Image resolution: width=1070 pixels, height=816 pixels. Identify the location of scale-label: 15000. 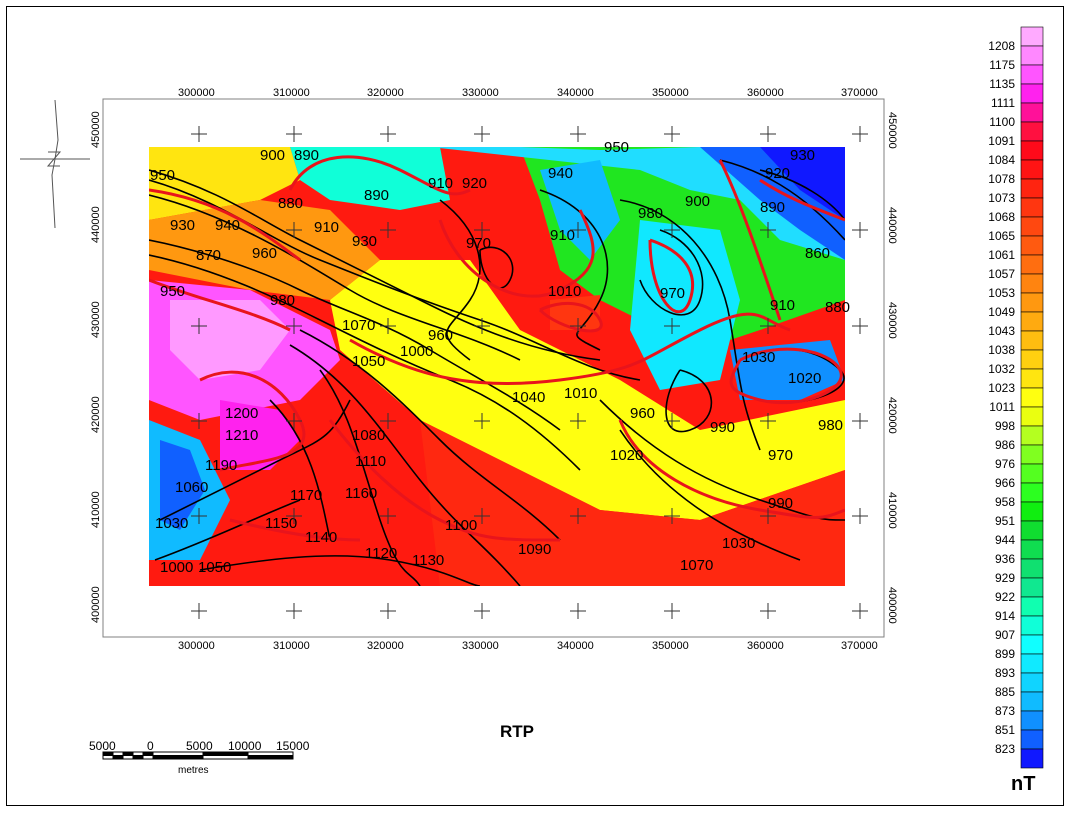
(293, 746).